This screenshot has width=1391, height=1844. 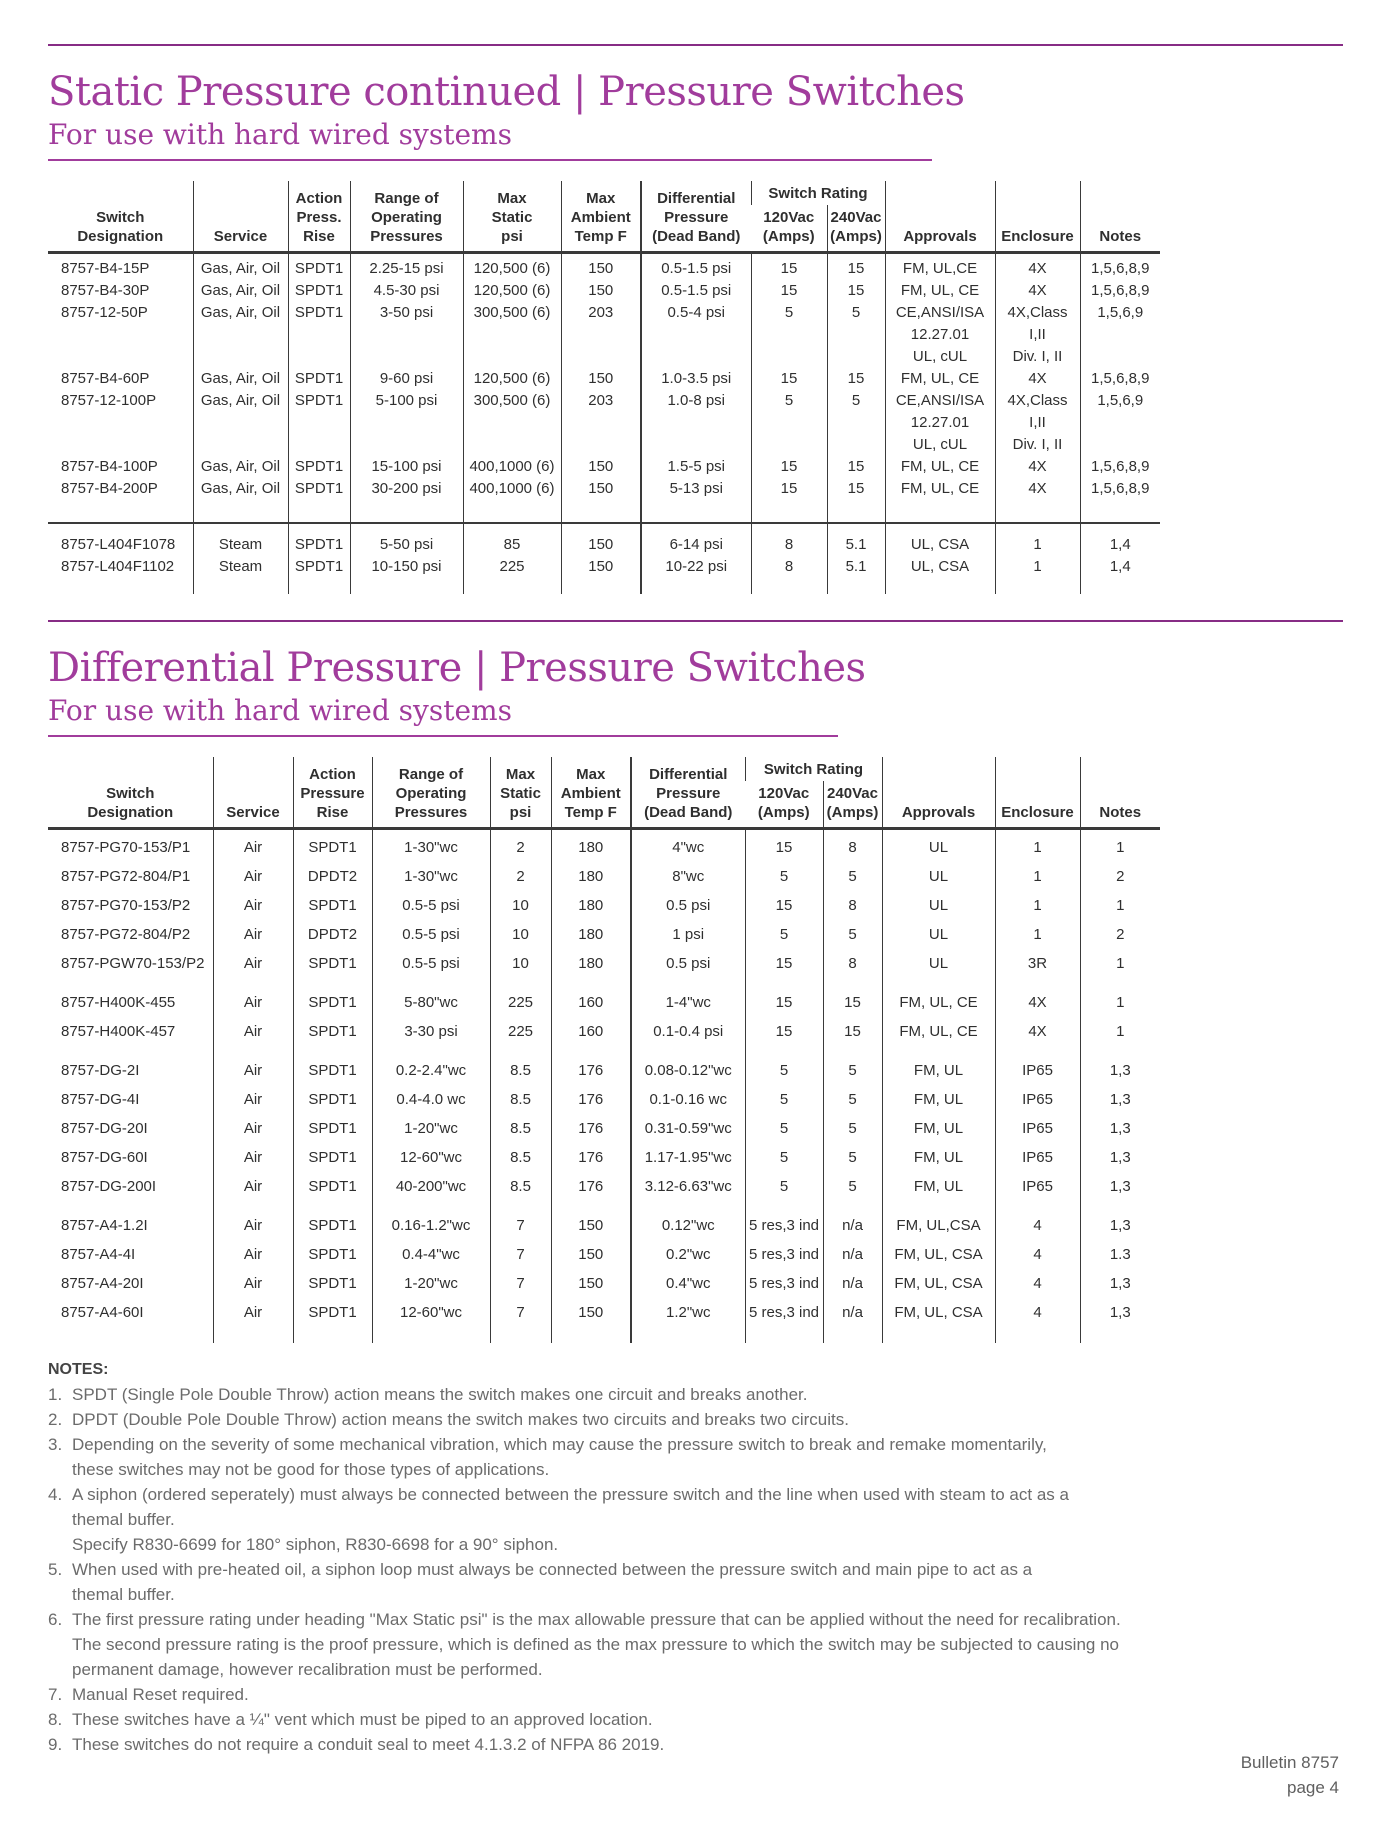 I want to click on table-cell: FM, UL, CE, so click(x=938, y=1031).